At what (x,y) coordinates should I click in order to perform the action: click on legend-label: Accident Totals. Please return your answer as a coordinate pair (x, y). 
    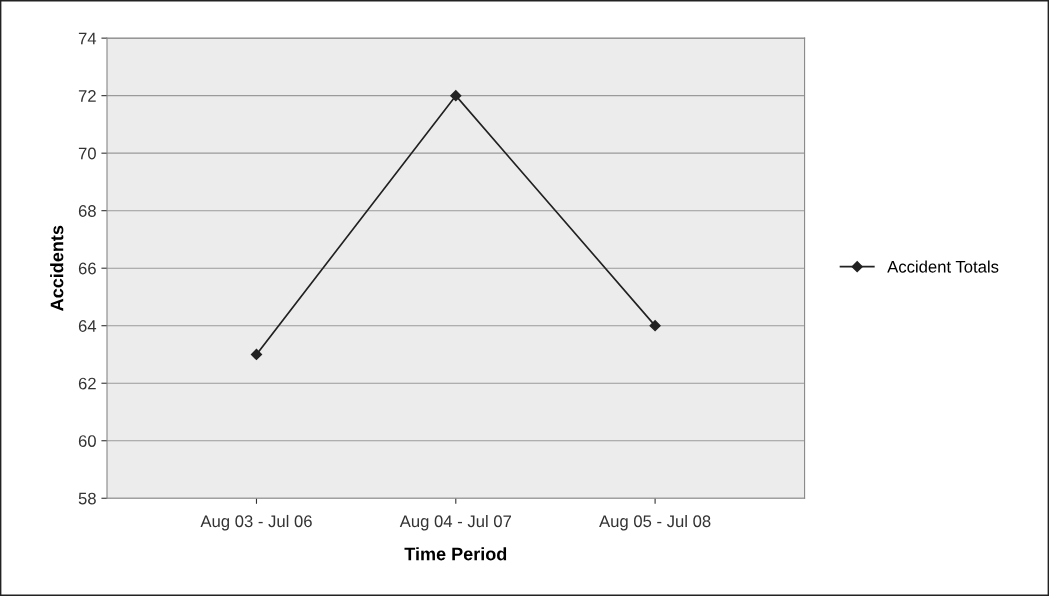
    Looking at the image, I should click on (943, 266).